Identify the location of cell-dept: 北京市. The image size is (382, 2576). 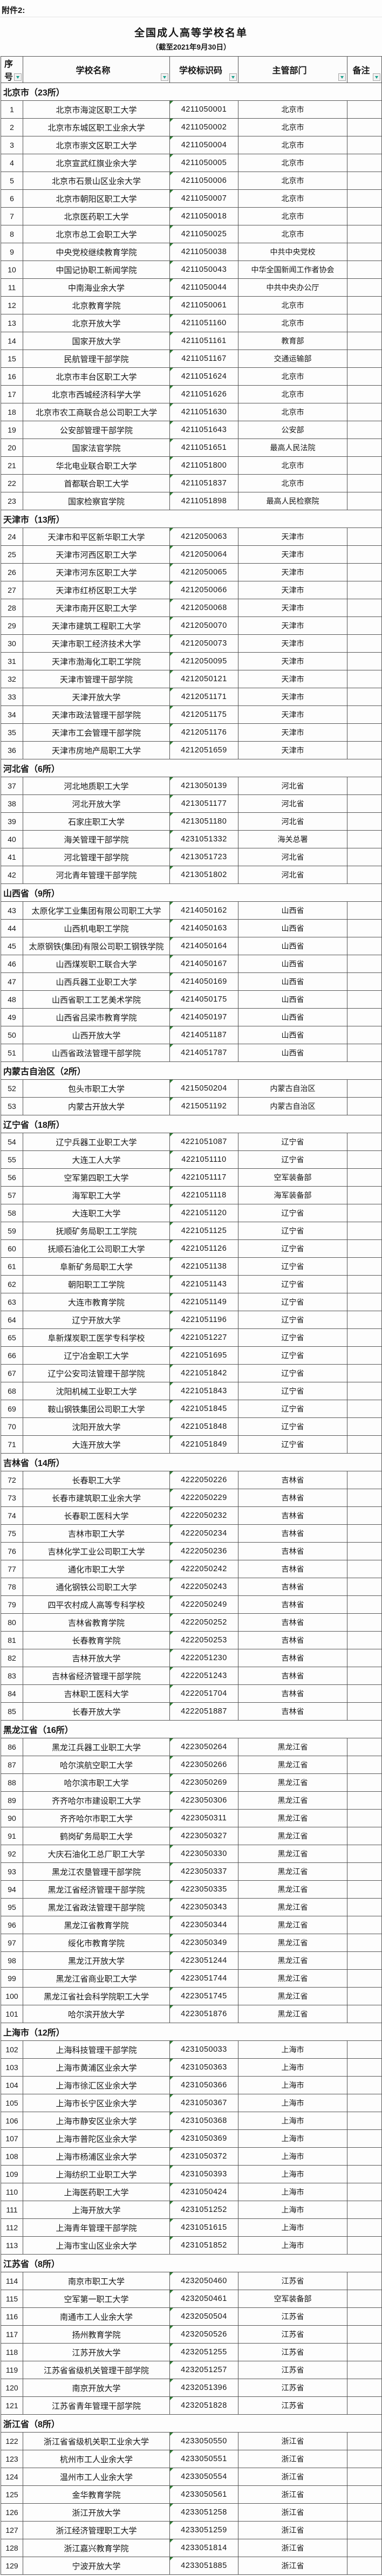
(292, 483).